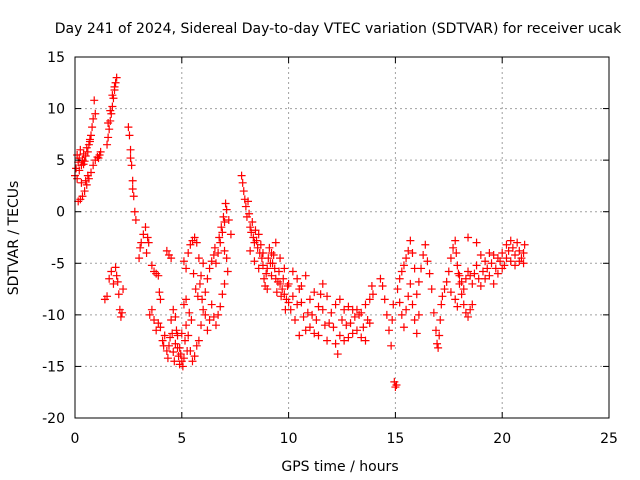  I want to click on y-tick-label: -15, so click(53, 367).